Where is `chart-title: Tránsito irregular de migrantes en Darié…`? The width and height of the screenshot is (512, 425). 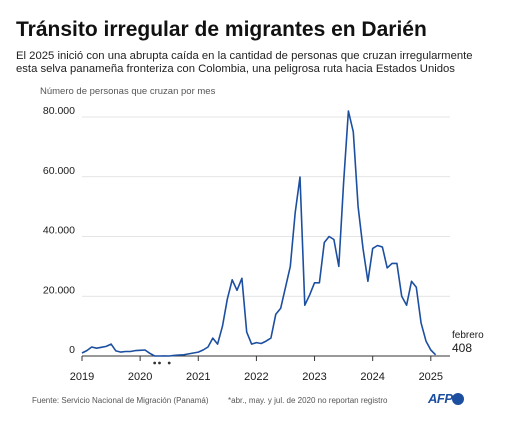 chart-title: Tránsito irregular de migrantes en Darié… is located at coordinates (221, 29).